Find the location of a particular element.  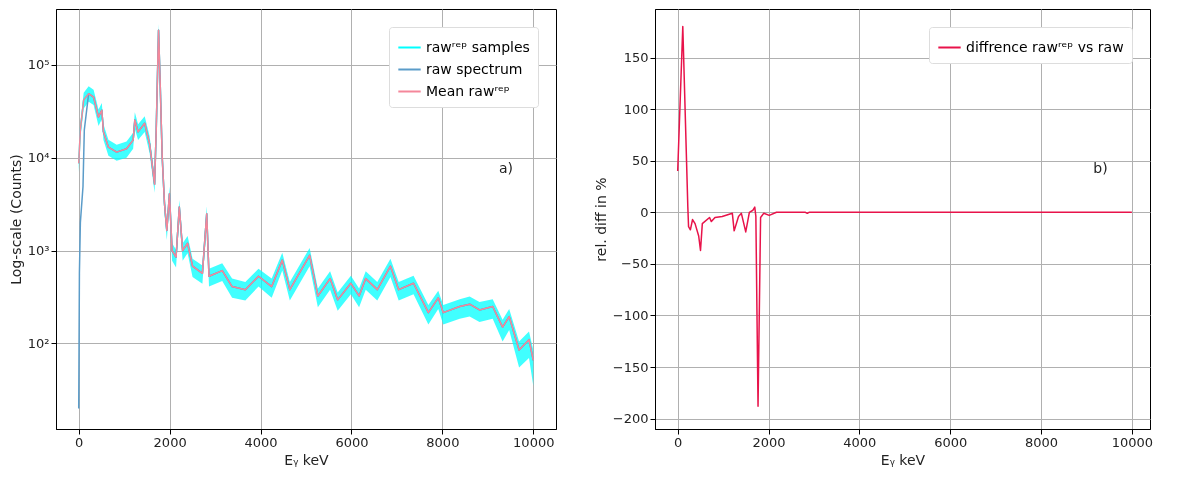

legend-label: diffrence rawʳᵉᵖ vs raw is located at coordinates (1045, 46).